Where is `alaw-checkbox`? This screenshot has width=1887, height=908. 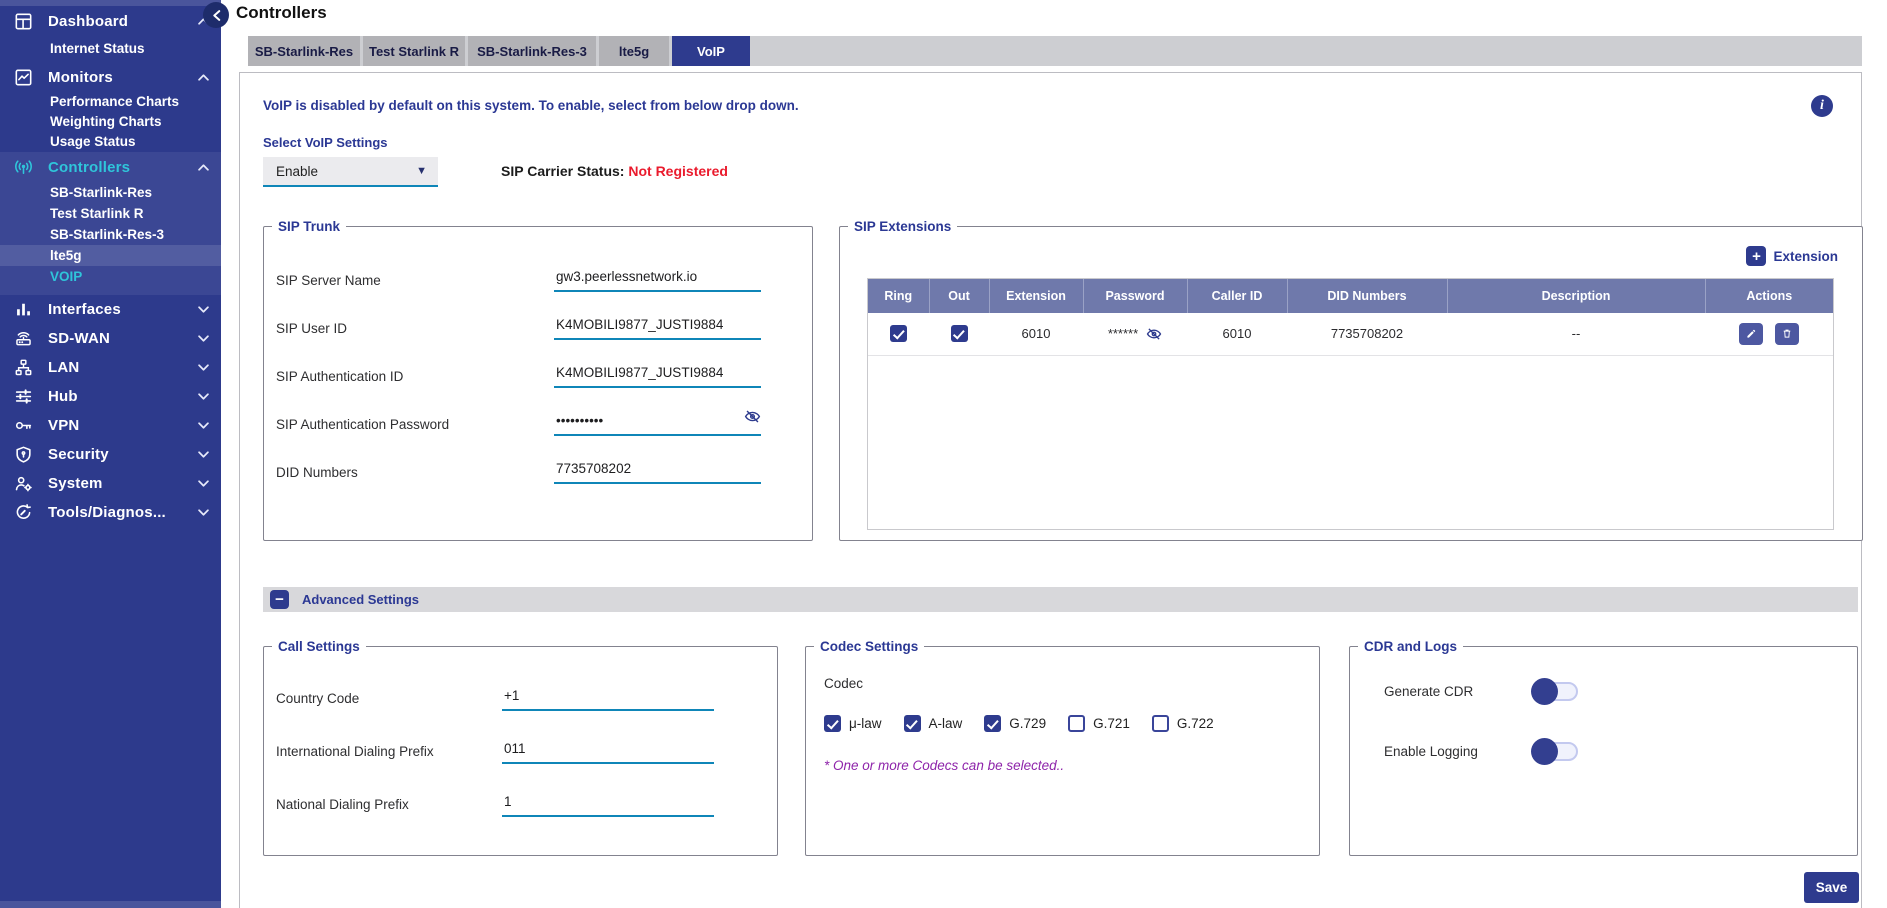 alaw-checkbox is located at coordinates (912, 723).